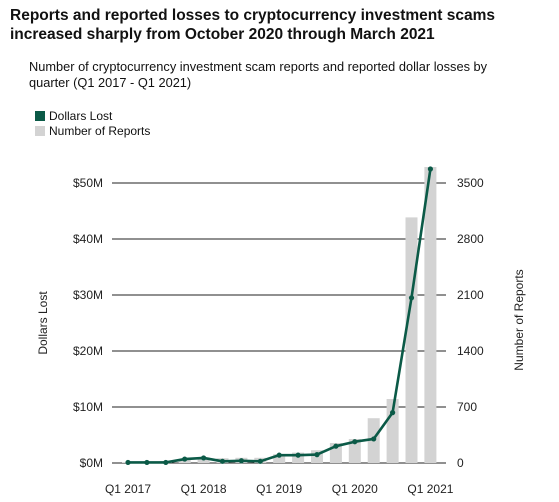 This screenshot has height=502, width=559. Describe the element at coordinates (88, 351) in the screenshot. I see `y-tick-label: $20M` at that location.